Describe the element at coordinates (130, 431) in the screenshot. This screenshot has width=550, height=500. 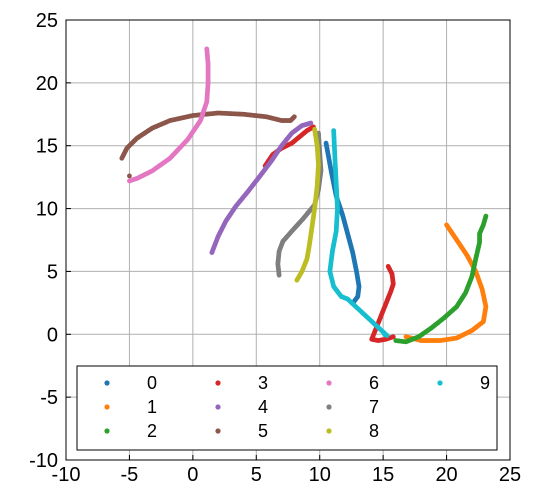
I see `legend-item-2: 2` at that location.